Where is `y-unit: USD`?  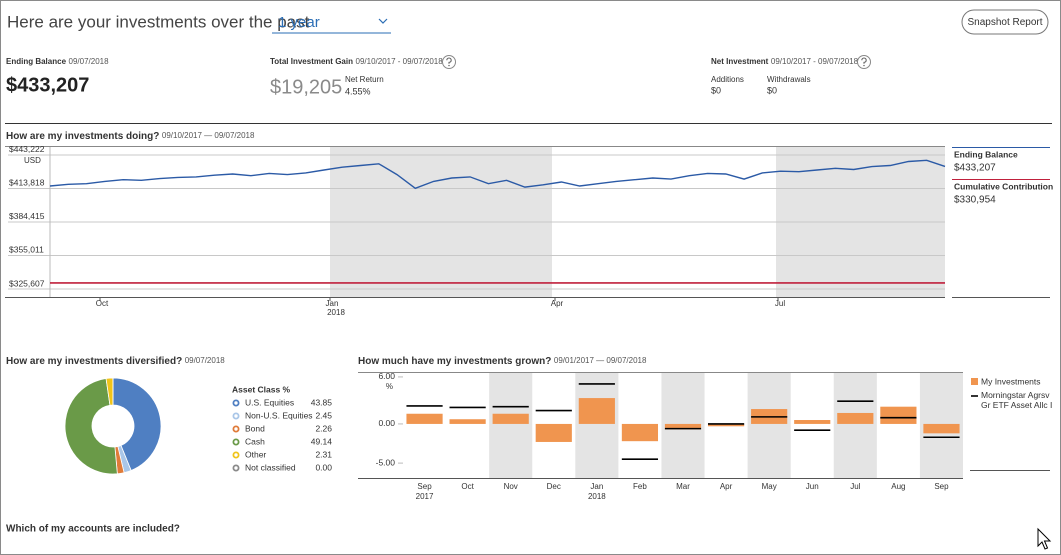 y-unit: USD is located at coordinates (32, 160).